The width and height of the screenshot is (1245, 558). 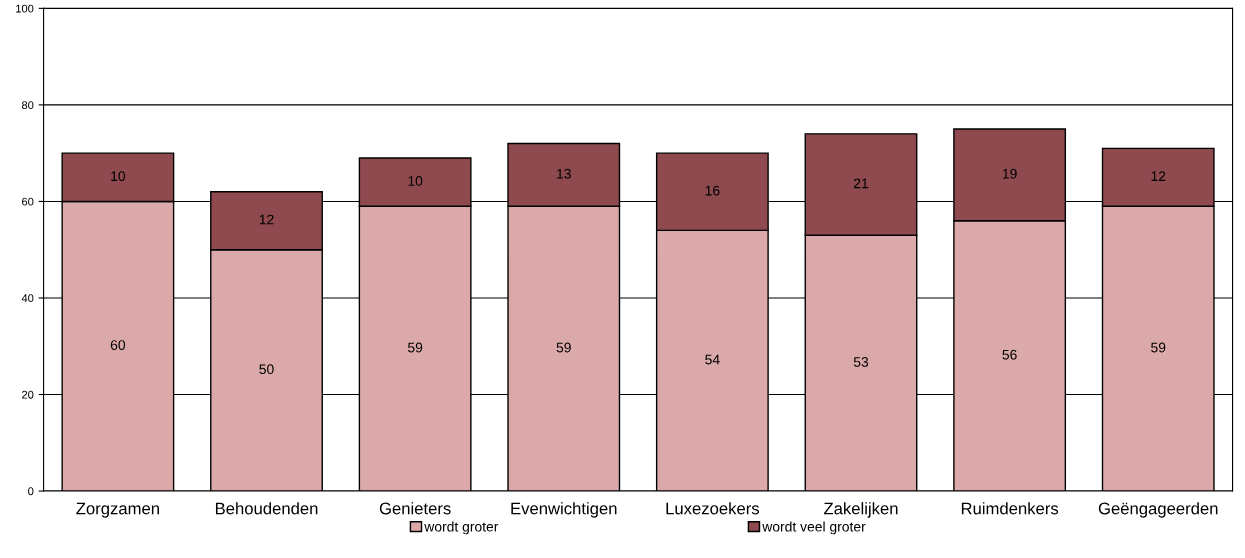 I want to click on y-tick-label: 20, so click(x=28, y=394).